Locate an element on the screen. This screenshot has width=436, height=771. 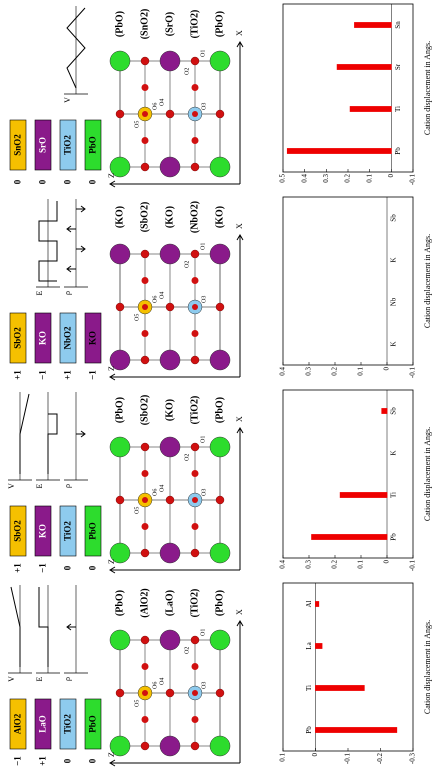
chart-frame is located at coordinates (348, 281).